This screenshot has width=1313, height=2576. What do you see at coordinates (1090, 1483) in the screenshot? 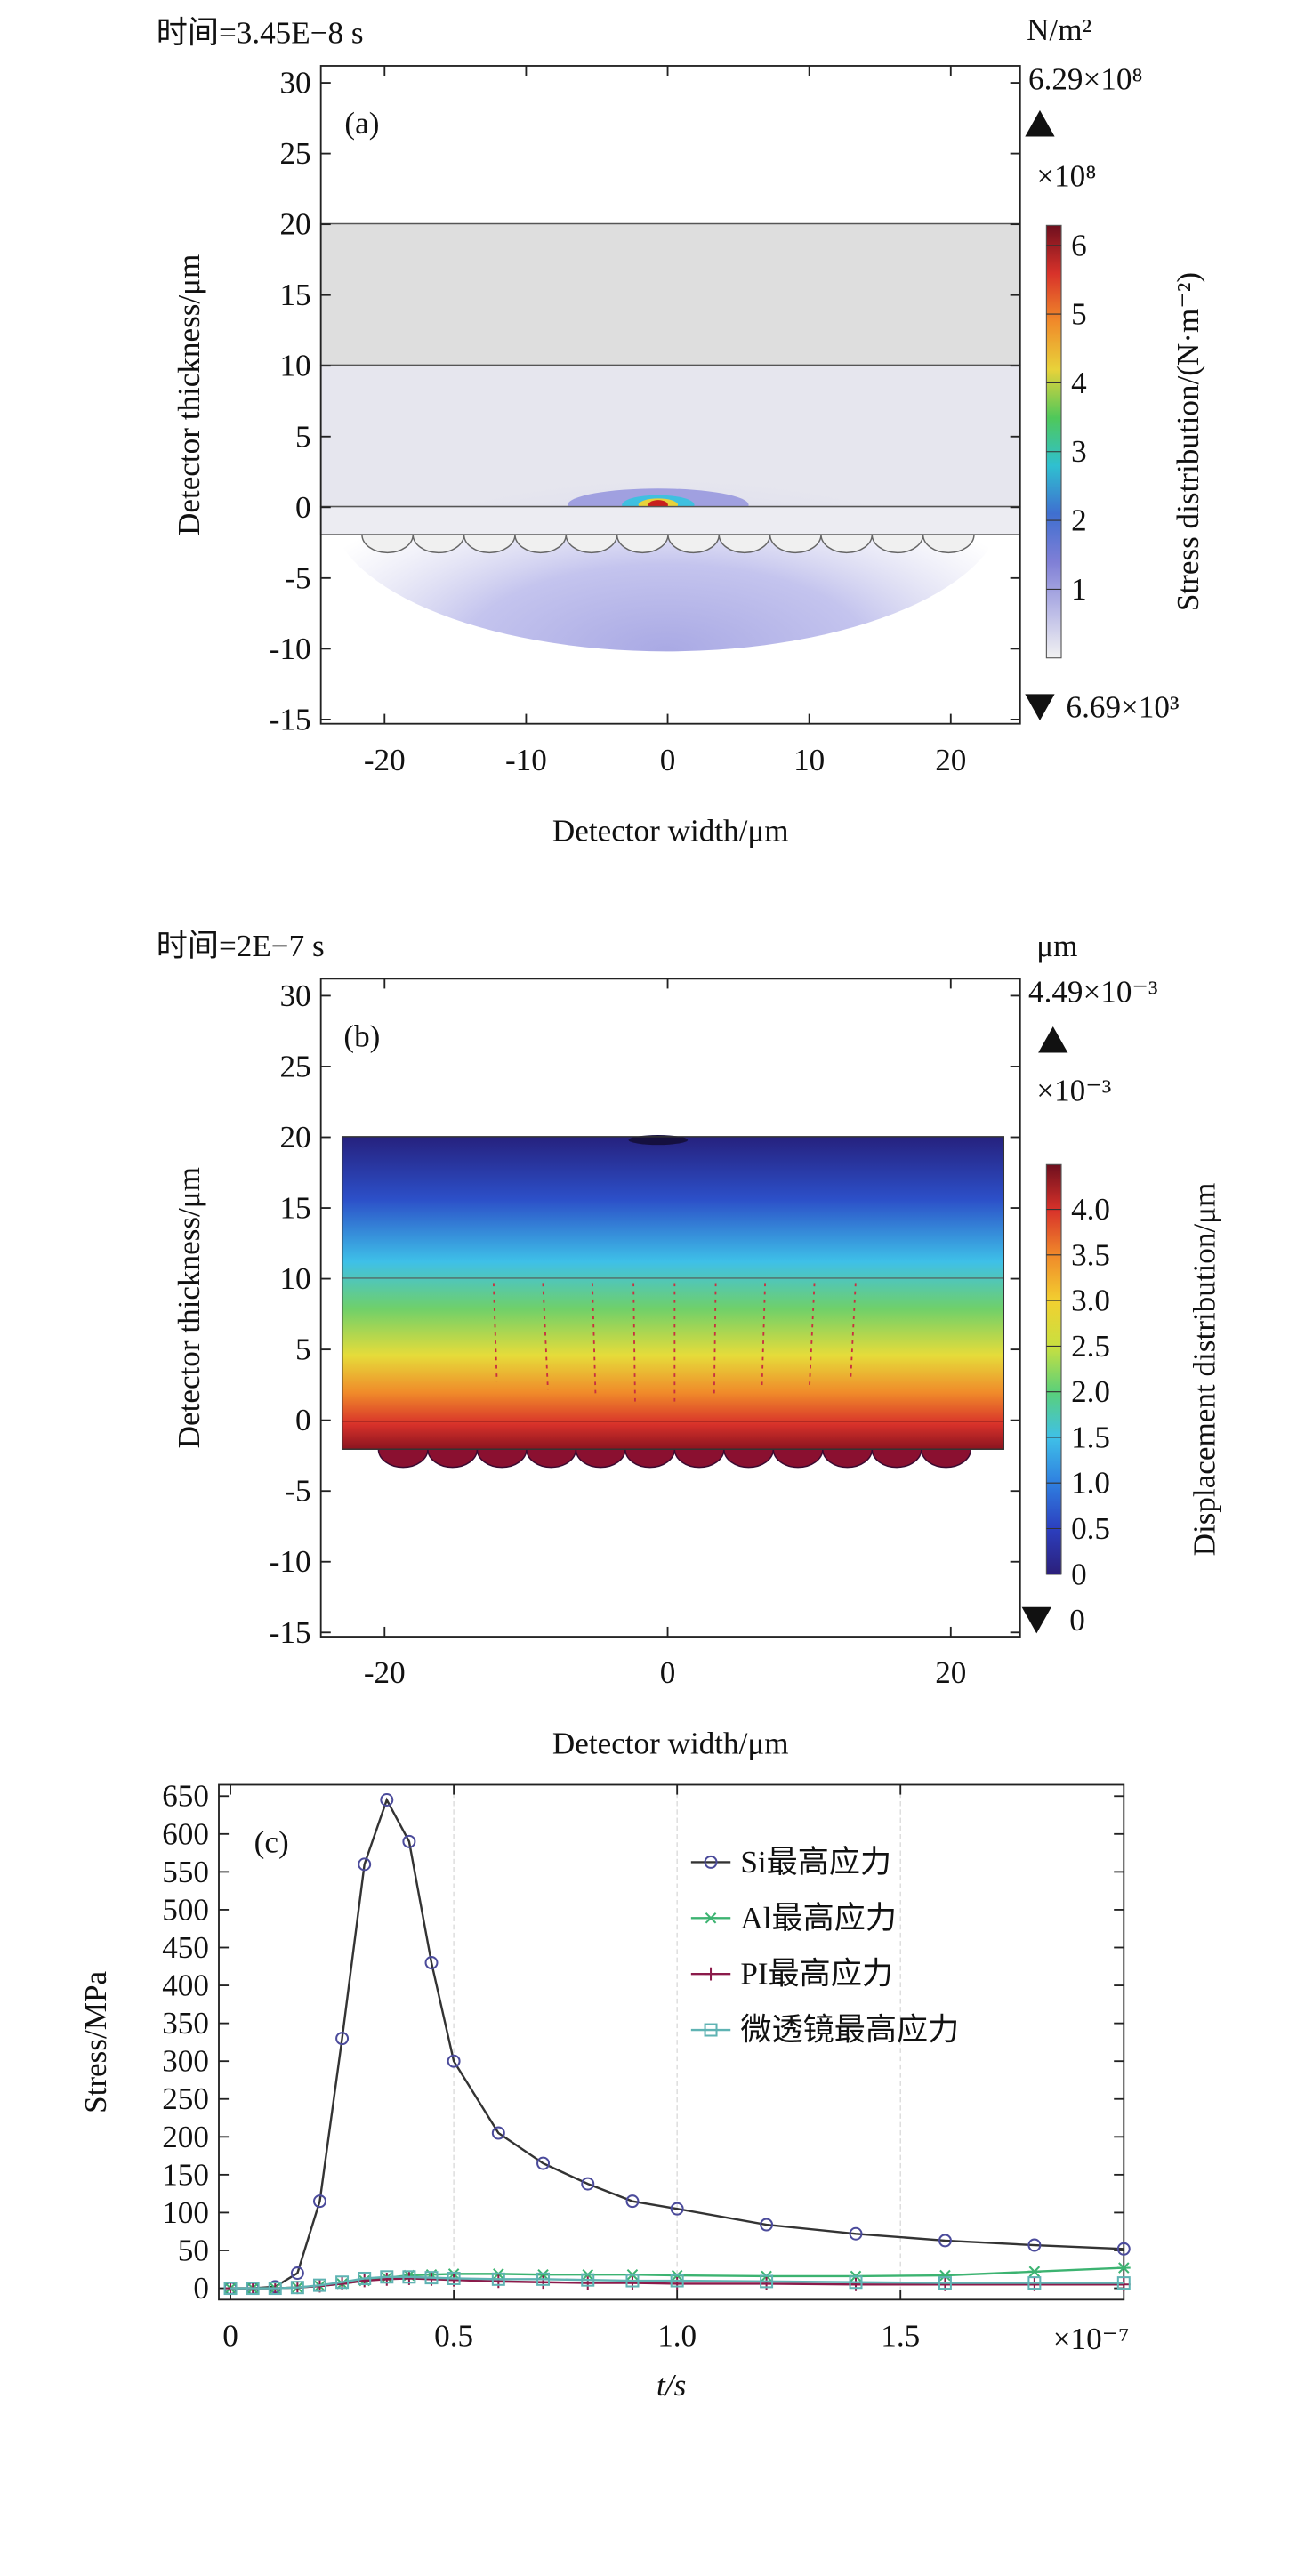
I see `colorbar-tick-label: 1.0` at bounding box center [1090, 1483].